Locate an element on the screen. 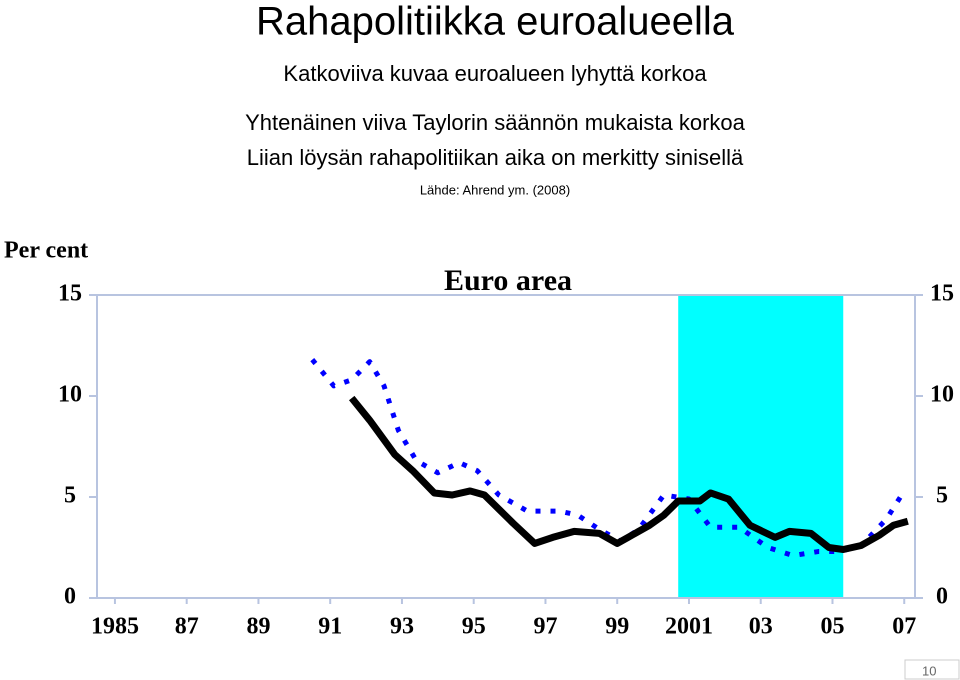 This screenshot has width=960, height=680. page-box is located at coordinates (932, 669).